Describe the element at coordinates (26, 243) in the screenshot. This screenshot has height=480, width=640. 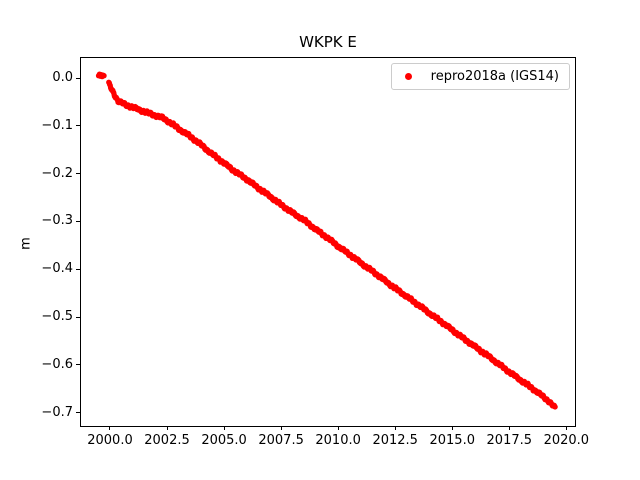
I see `y-axis-label: m` at that location.